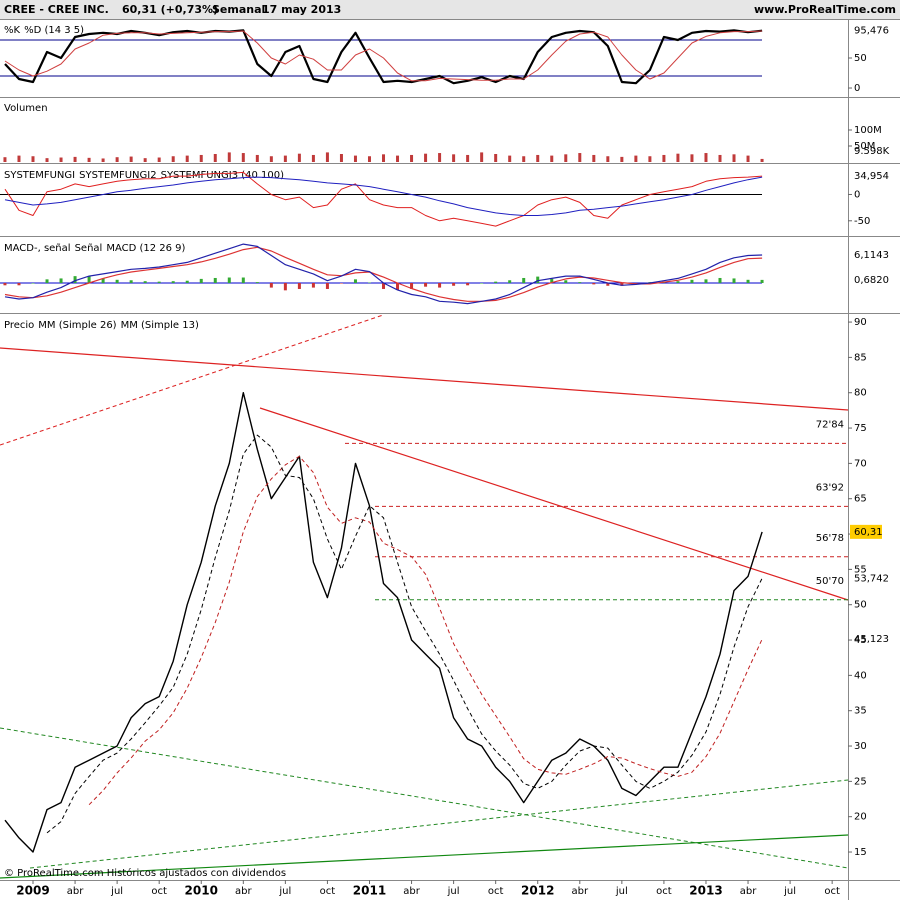 The height and width of the screenshot is (900, 900). Describe the element at coordinates (450, 9) in the screenshot. I see `header-bar` at that location.